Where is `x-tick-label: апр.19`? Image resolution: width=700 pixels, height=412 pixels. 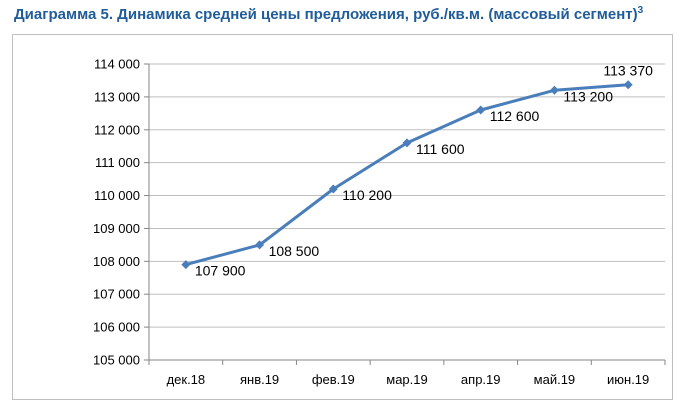
x-tick-label: апр.19 is located at coordinates (481, 379).